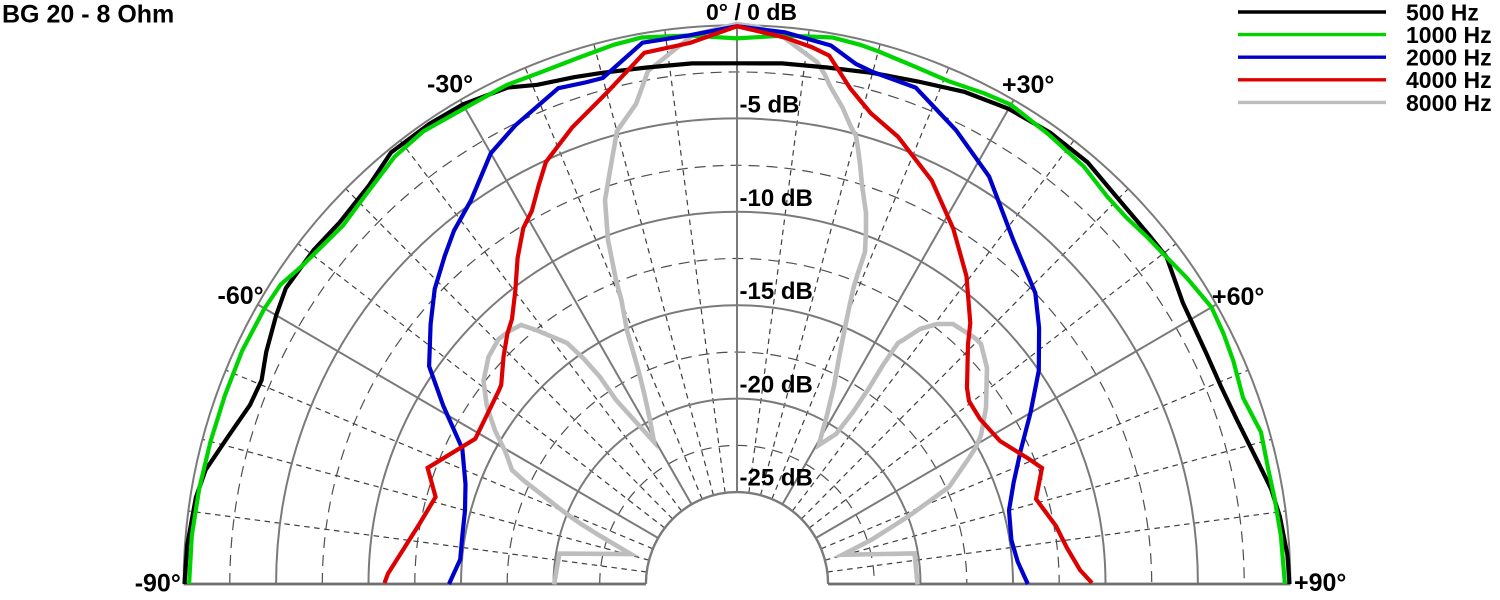  What do you see at coordinates (770, 105) in the screenshot?
I see `svg-text: -5 dB` at bounding box center [770, 105].